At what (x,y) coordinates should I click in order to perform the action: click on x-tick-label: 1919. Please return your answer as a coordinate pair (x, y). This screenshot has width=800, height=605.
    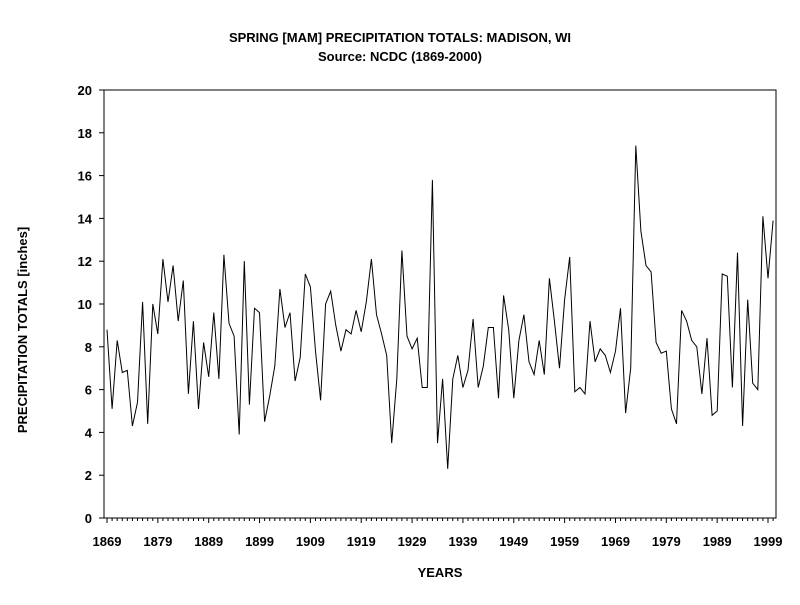
    Looking at the image, I should click on (361, 541).